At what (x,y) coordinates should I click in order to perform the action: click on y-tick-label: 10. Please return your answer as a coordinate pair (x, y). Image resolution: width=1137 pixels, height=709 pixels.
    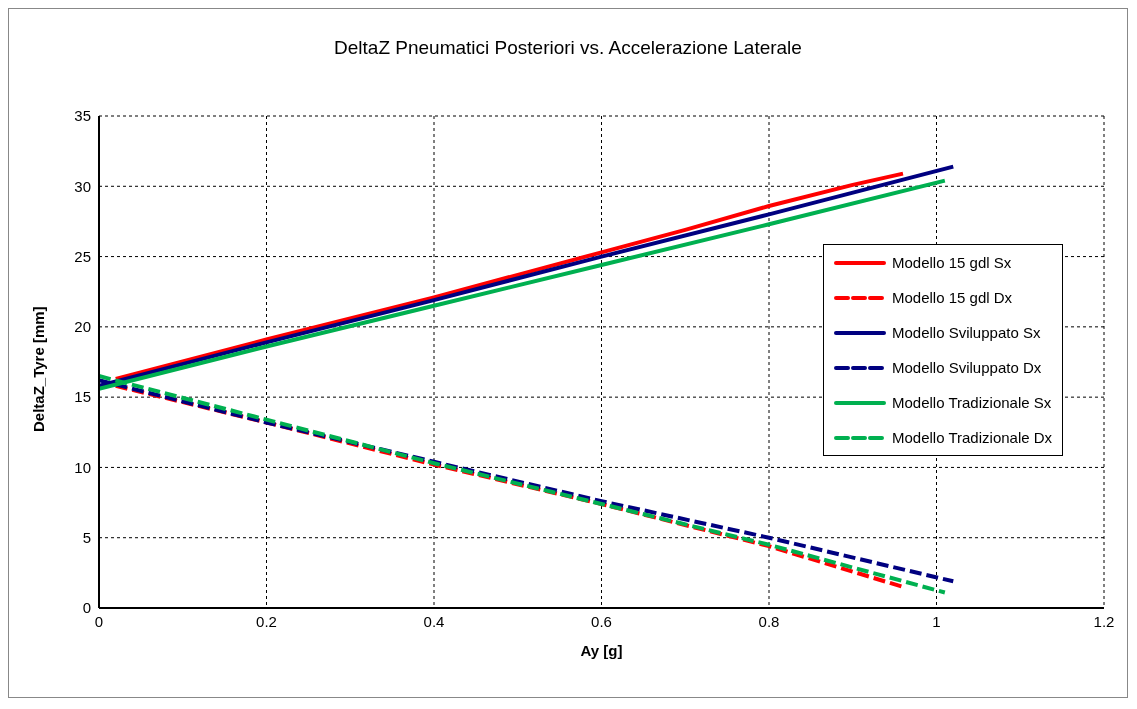
    Looking at the image, I should click on (82, 467).